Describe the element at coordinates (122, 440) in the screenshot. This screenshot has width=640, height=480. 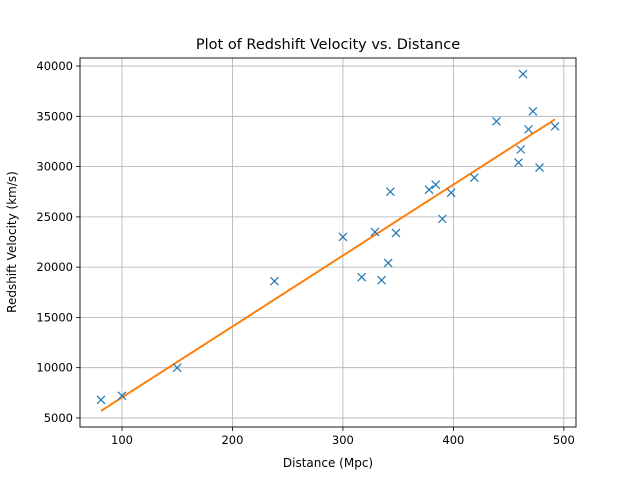
I see `x-tick-label-0: 100` at that location.